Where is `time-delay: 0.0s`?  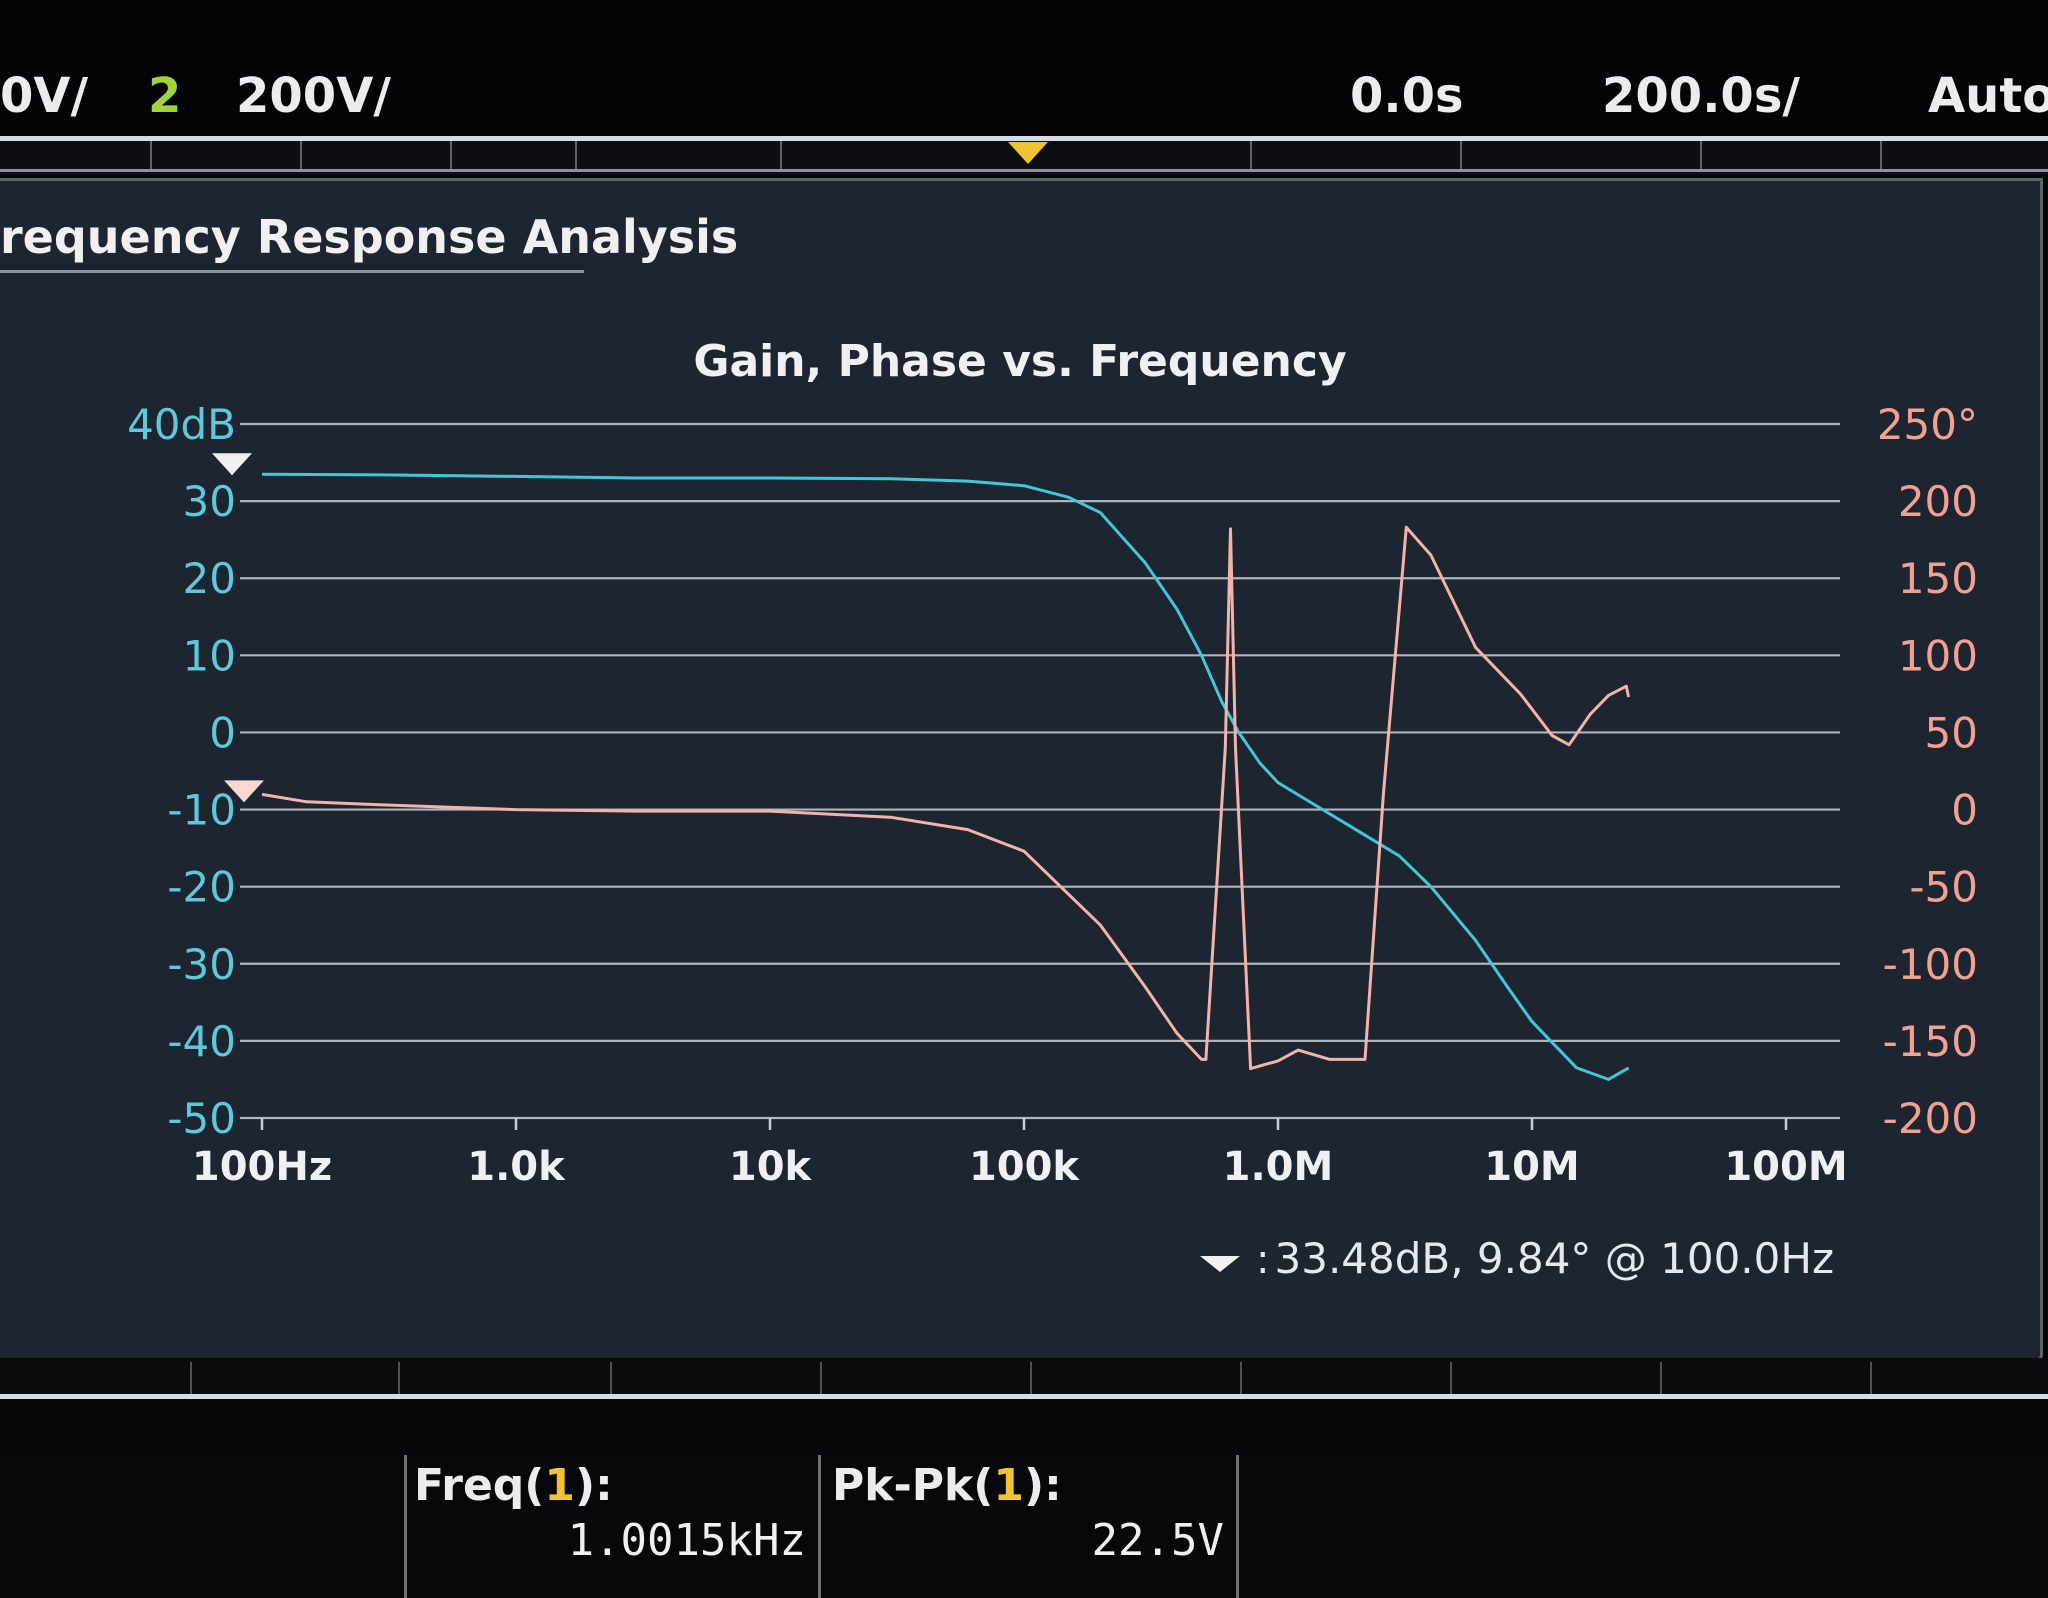 time-delay: 0.0s is located at coordinates (1407, 96).